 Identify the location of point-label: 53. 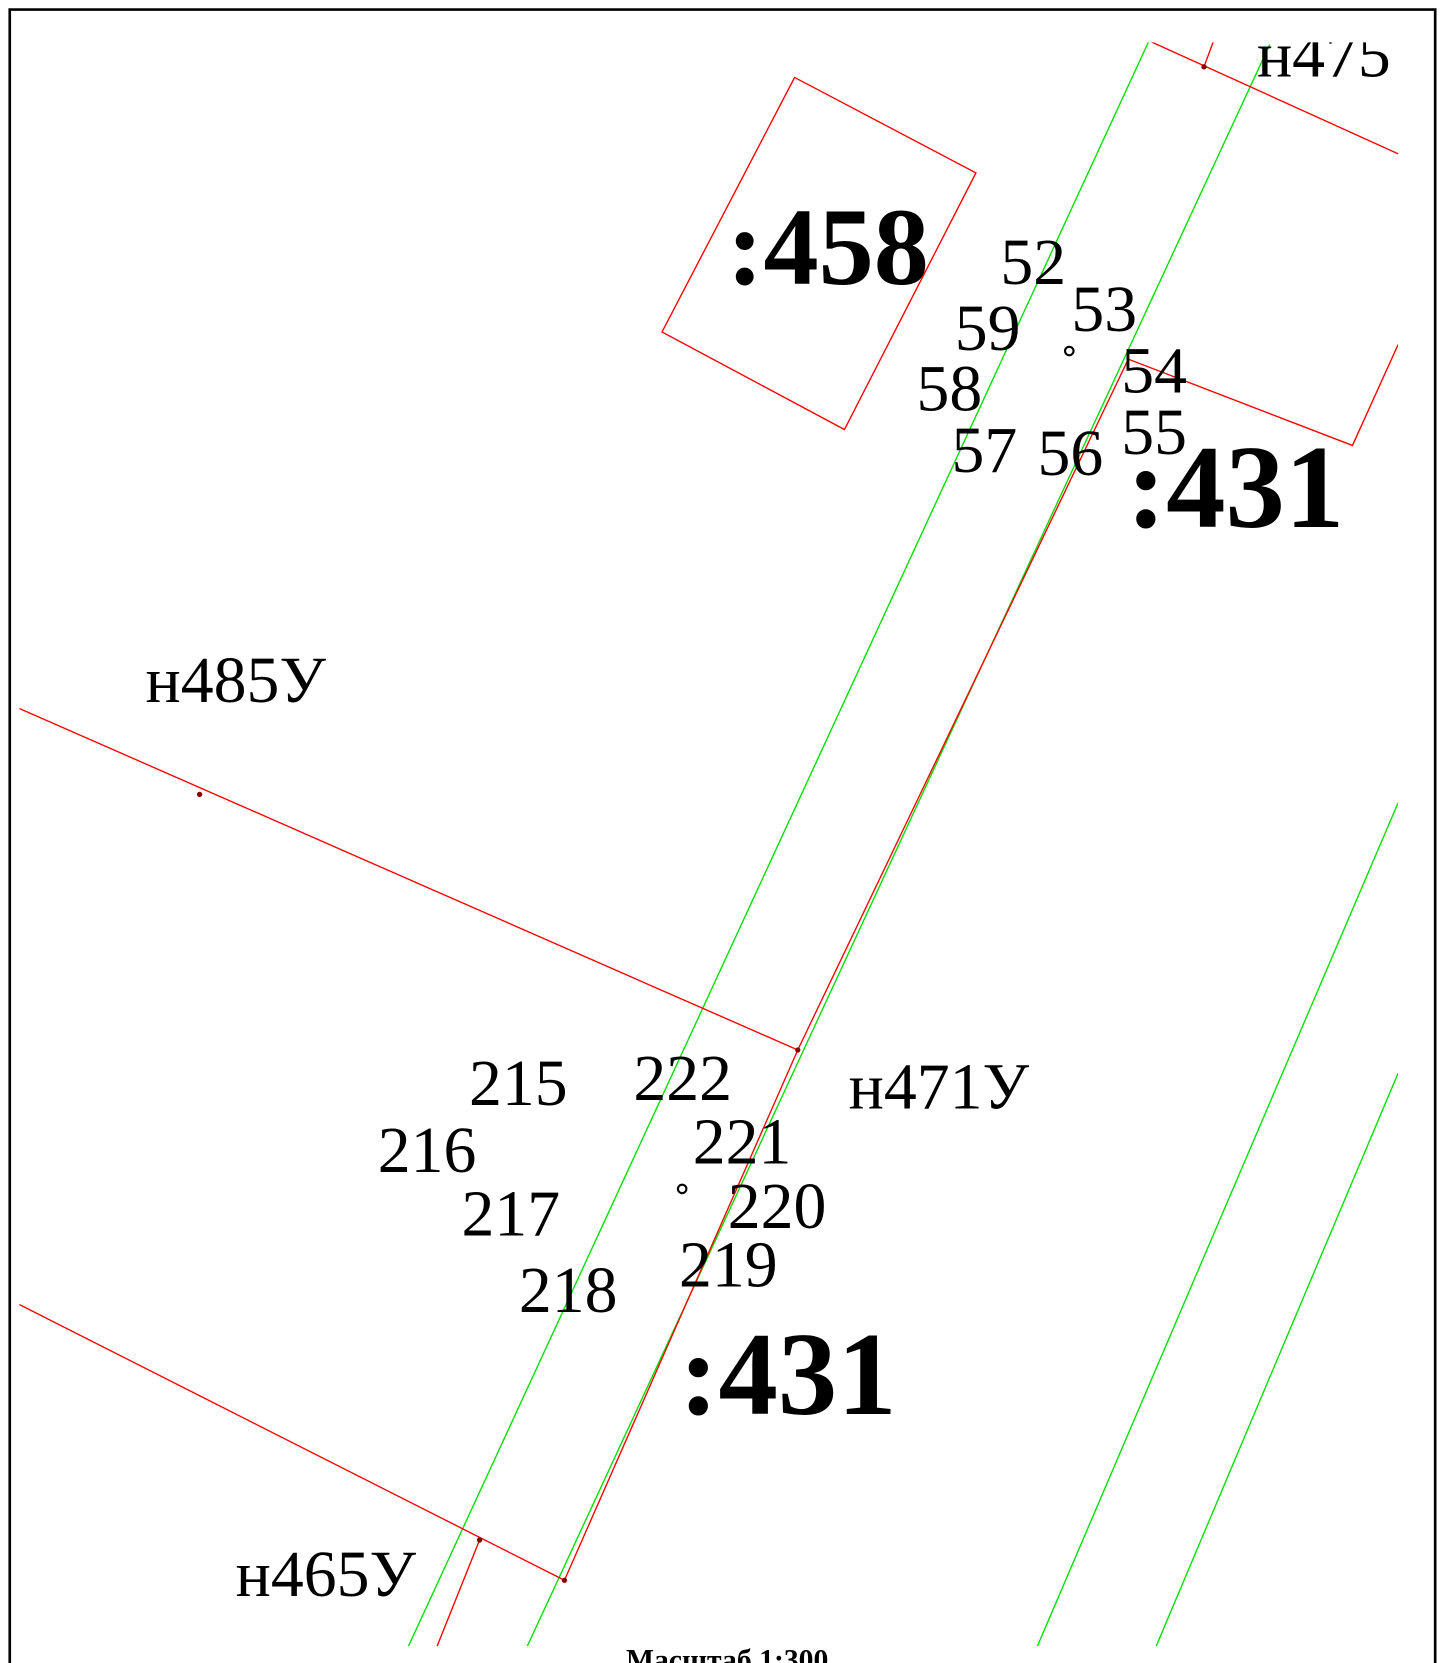
(1104, 309).